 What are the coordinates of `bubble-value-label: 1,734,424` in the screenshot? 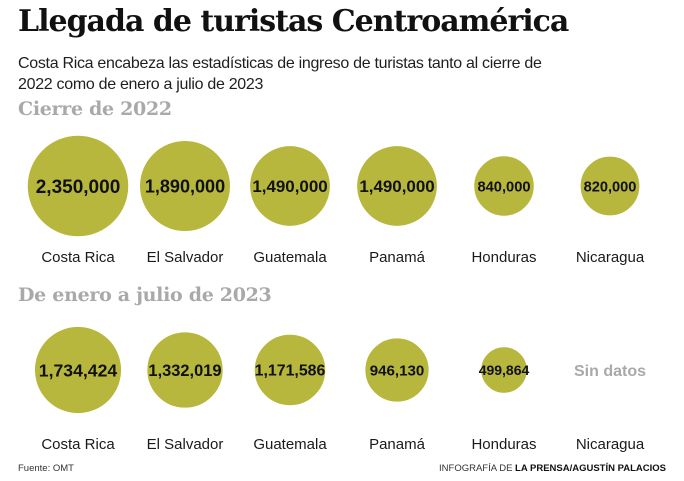 It's located at (78, 370).